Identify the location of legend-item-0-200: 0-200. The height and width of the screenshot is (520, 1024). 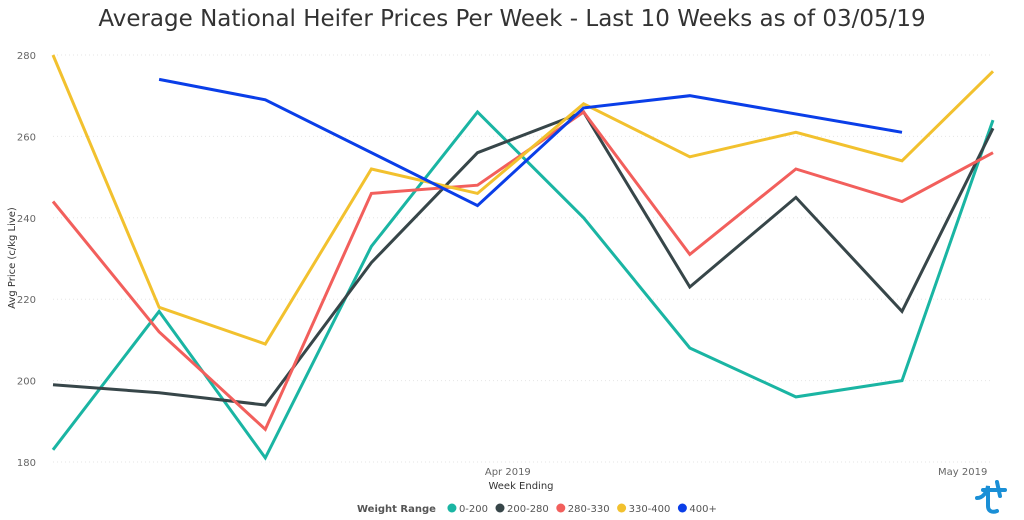
(473, 509).